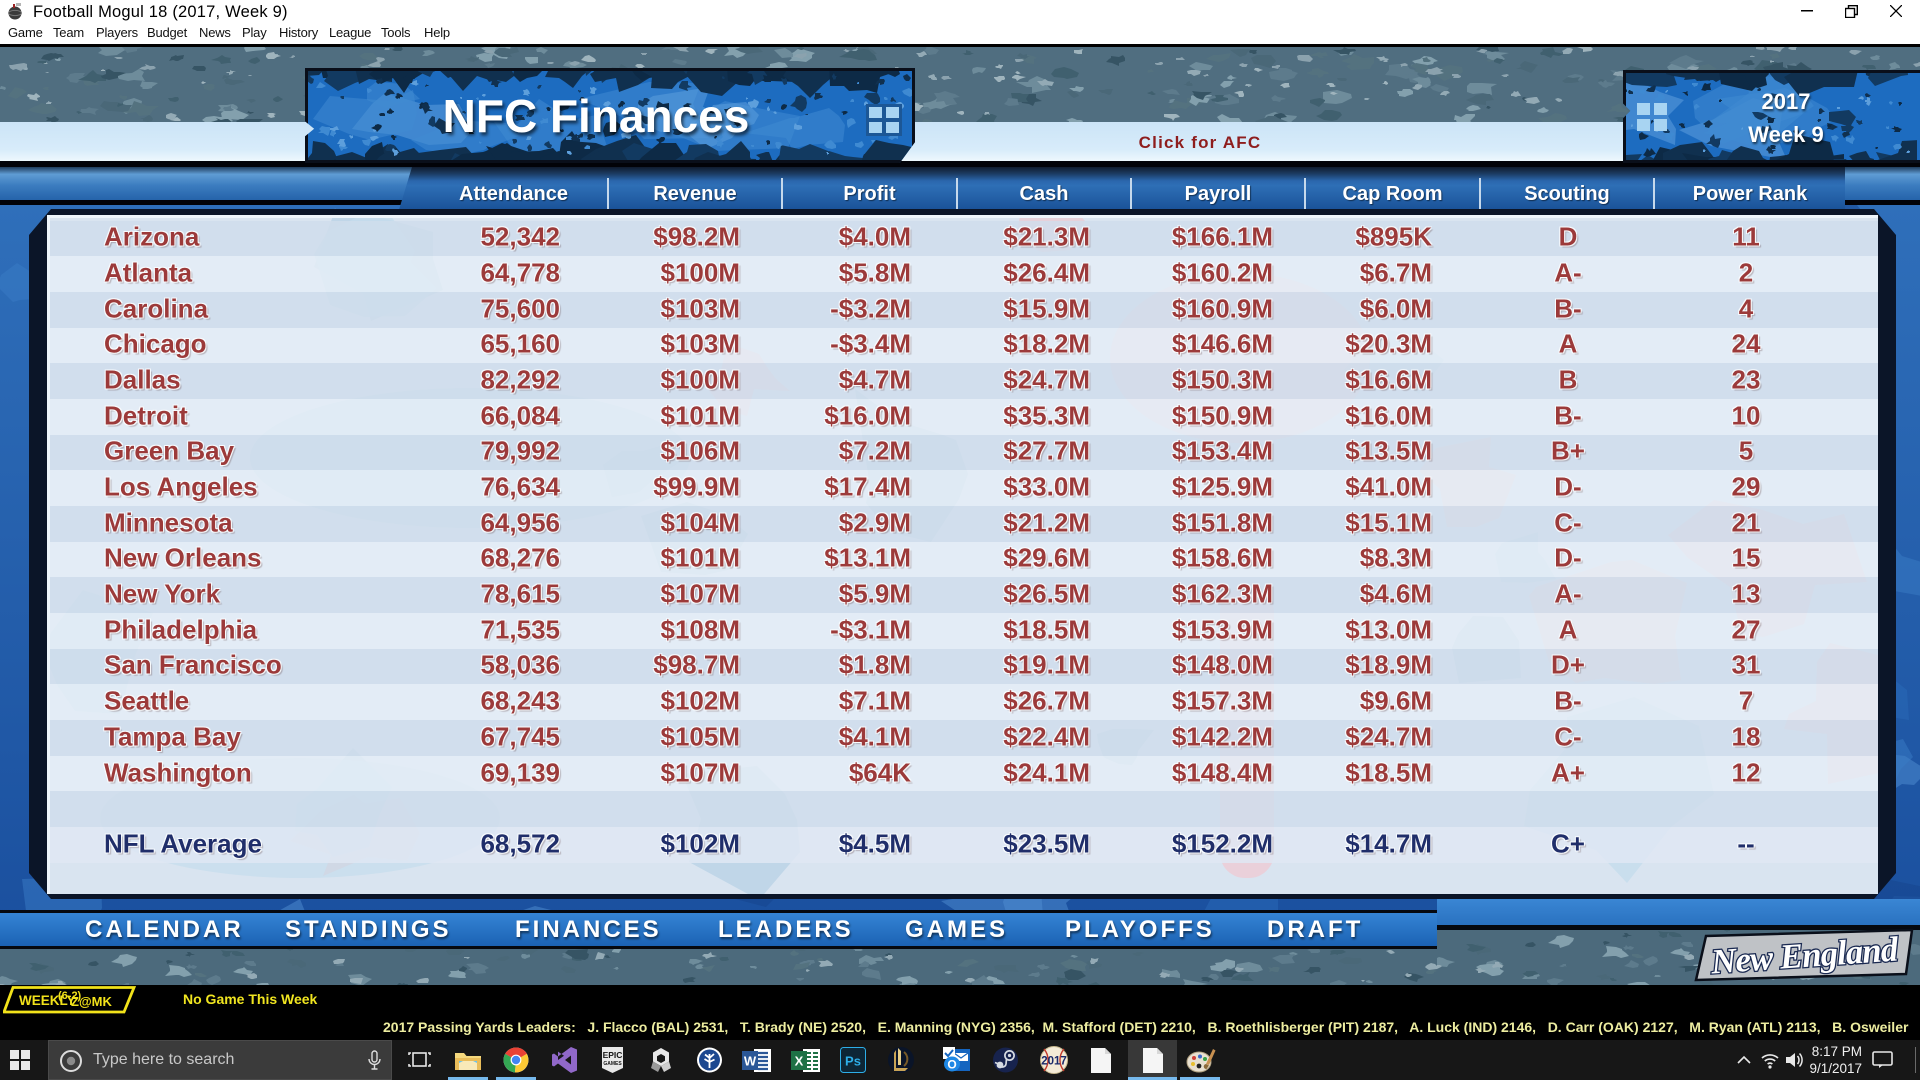 Image resolution: width=1920 pixels, height=1080 pixels. What do you see at coordinates (1054, 1062) in the screenshot?
I see `svg-text: 2017` at bounding box center [1054, 1062].